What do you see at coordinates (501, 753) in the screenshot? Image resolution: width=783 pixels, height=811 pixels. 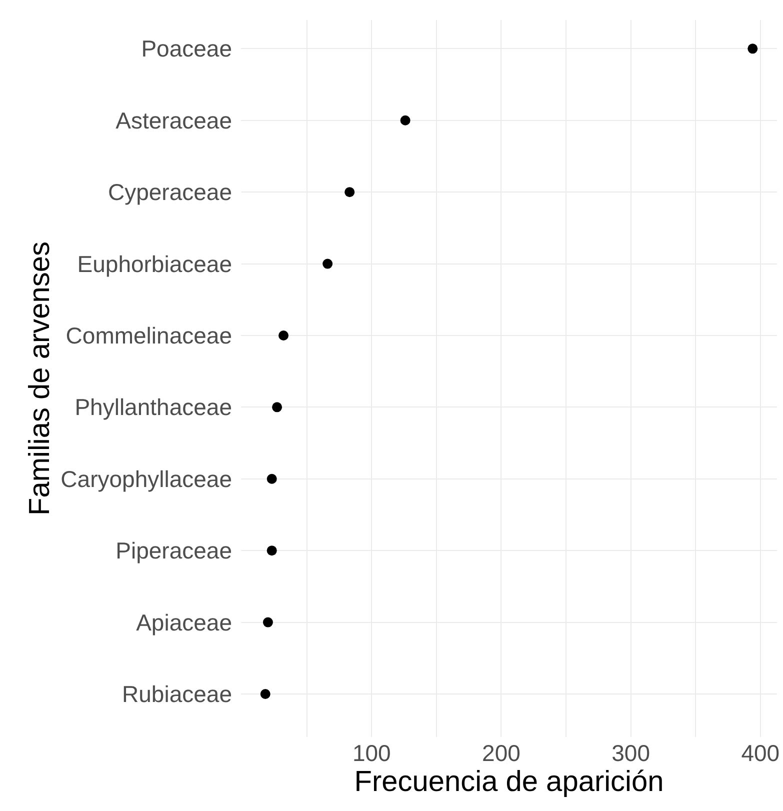 I see `x-tick-label: 200` at bounding box center [501, 753].